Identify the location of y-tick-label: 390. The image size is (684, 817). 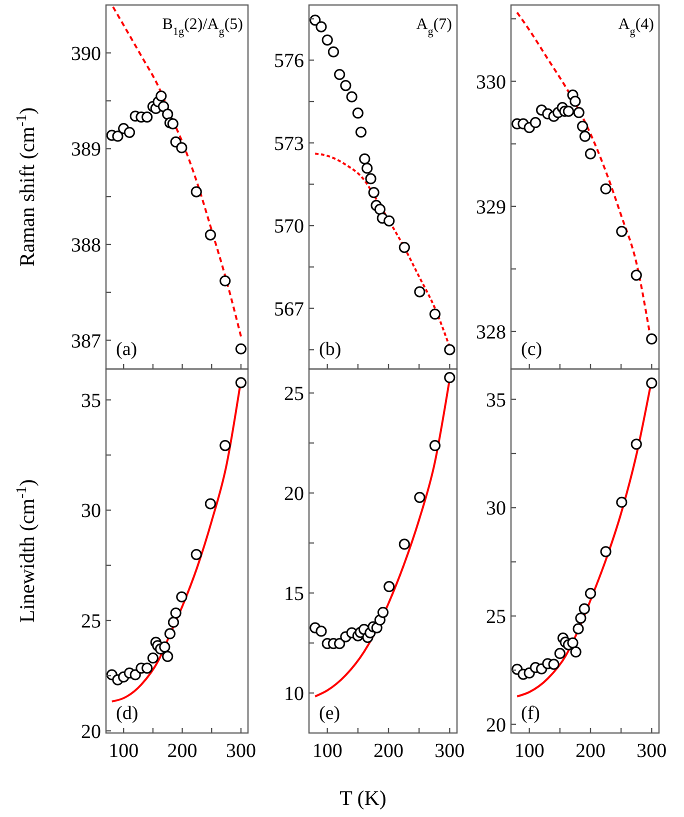
(86, 53).